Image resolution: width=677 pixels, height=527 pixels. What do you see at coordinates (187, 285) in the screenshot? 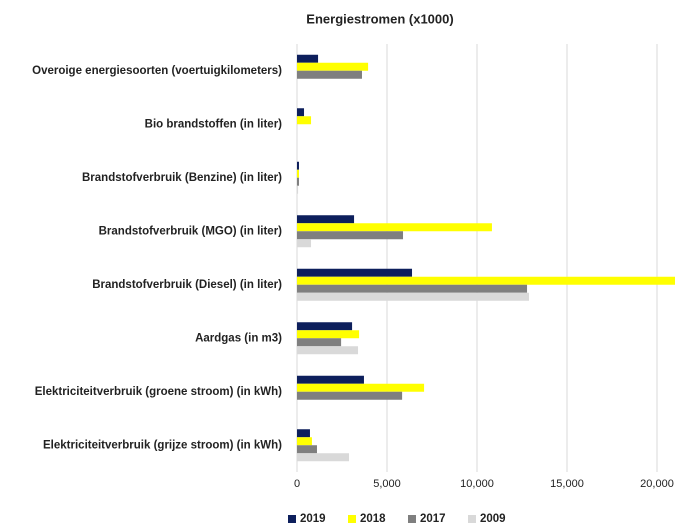
I see `y-tick-label: Brandstofverbruik (Diesel) (in liter)` at bounding box center [187, 285].